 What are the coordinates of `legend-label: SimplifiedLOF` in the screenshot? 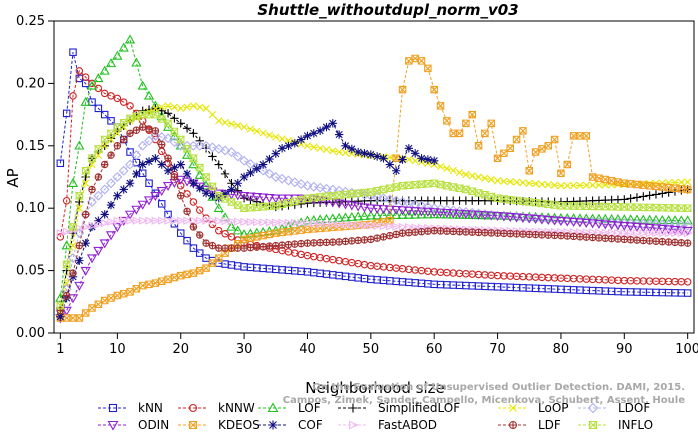 It's located at (419, 408).